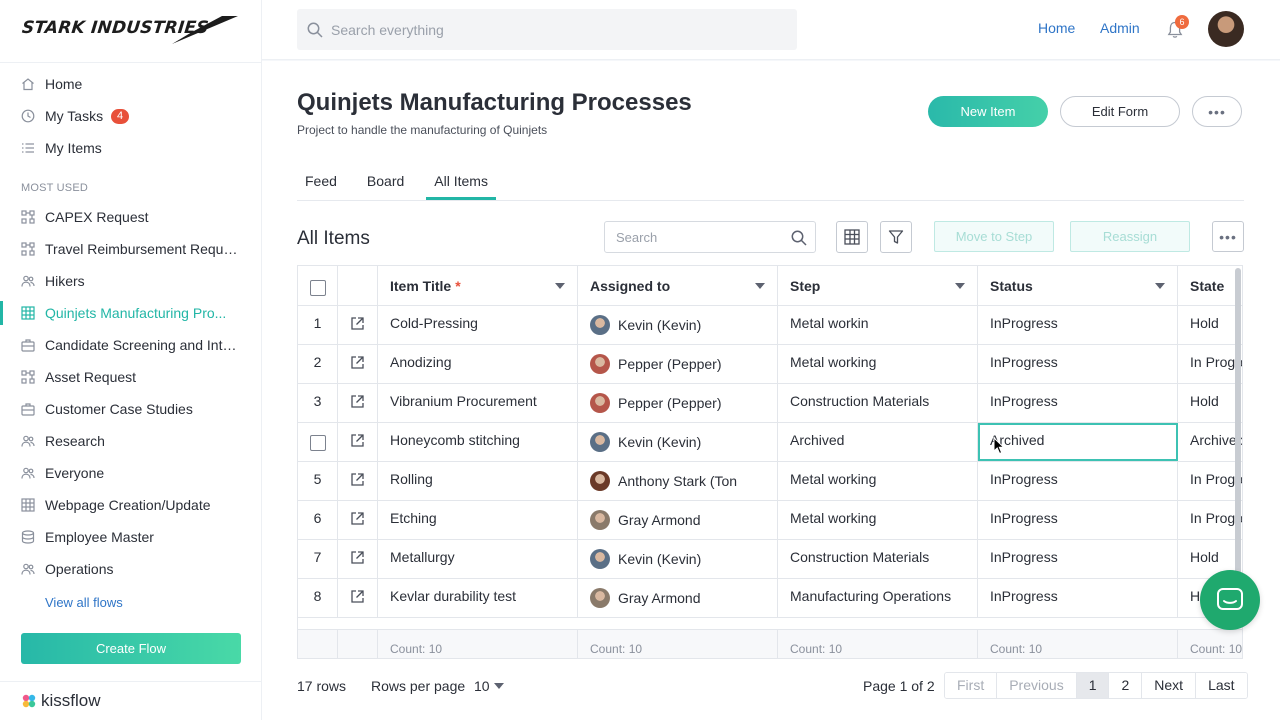  Describe the element at coordinates (1126, 685) in the screenshot. I see `page-2-button: 2` at that location.